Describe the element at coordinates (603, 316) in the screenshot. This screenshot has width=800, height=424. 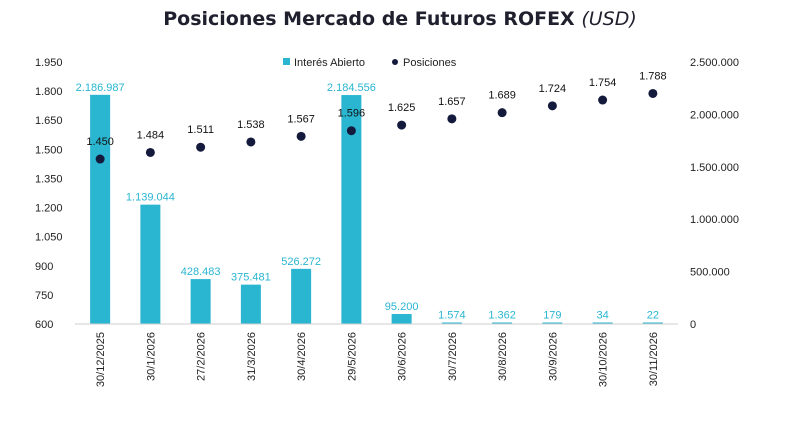
I see `bar-data-label: 34` at that location.